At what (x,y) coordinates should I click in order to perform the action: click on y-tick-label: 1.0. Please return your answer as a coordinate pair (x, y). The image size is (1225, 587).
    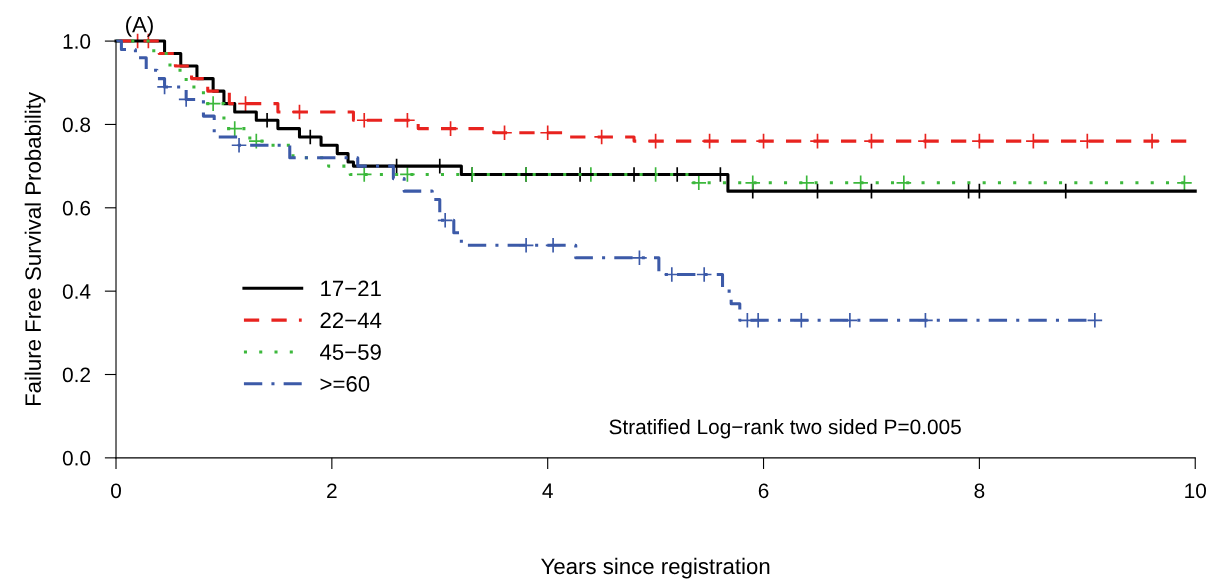
    Looking at the image, I should click on (77, 41).